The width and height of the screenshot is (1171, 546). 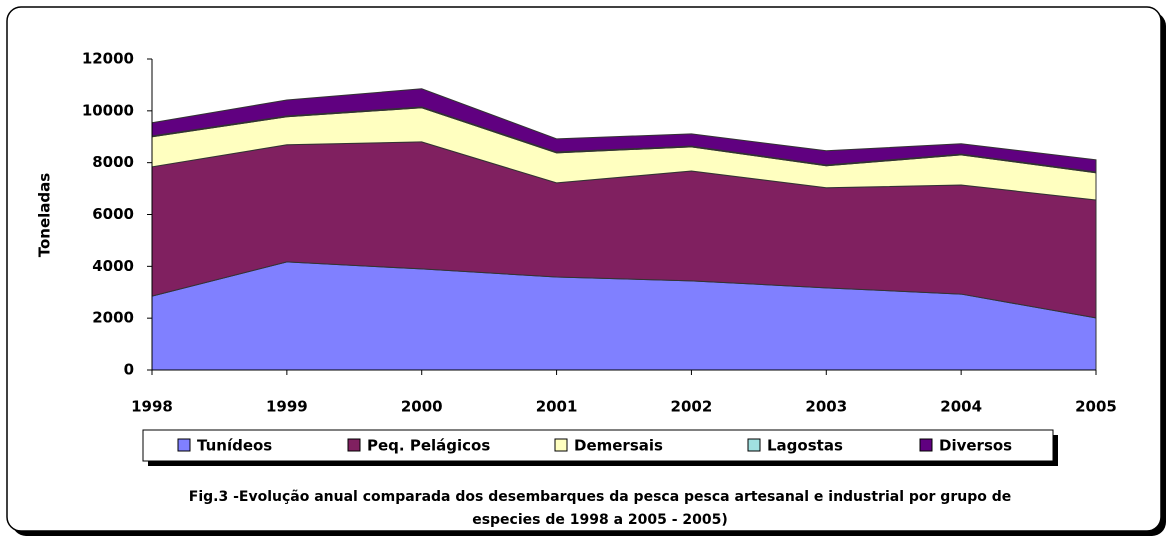 What do you see at coordinates (975, 446) in the screenshot?
I see `legend-label: Diversos` at bounding box center [975, 446].